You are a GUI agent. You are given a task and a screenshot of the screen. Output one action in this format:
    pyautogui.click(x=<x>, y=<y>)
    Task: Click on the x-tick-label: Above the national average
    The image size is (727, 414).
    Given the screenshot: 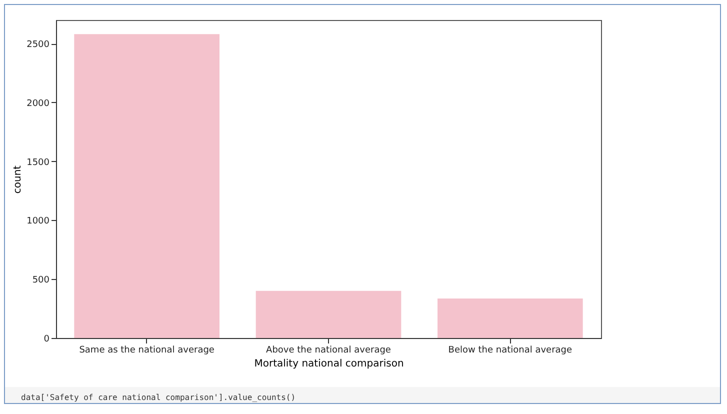 What is the action you would take?
    pyautogui.click(x=329, y=351)
    